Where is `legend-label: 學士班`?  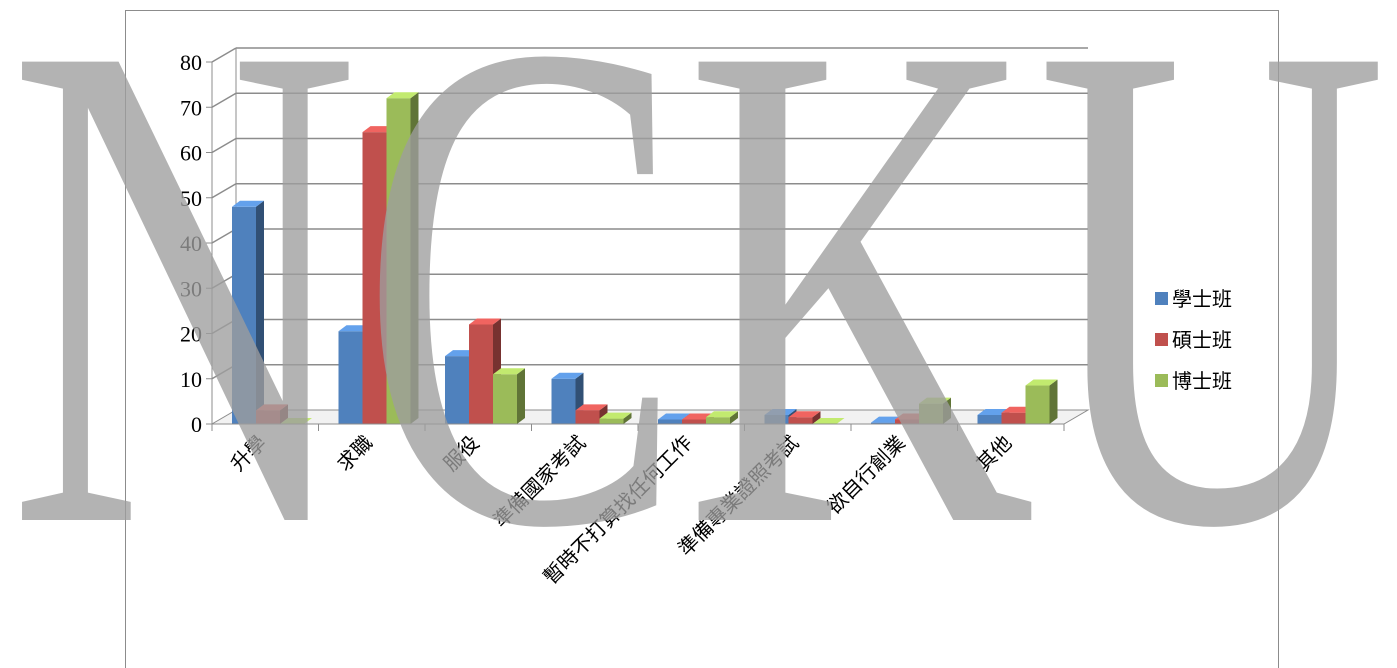 legend-label: 學士班 is located at coordinates (1202, 299).